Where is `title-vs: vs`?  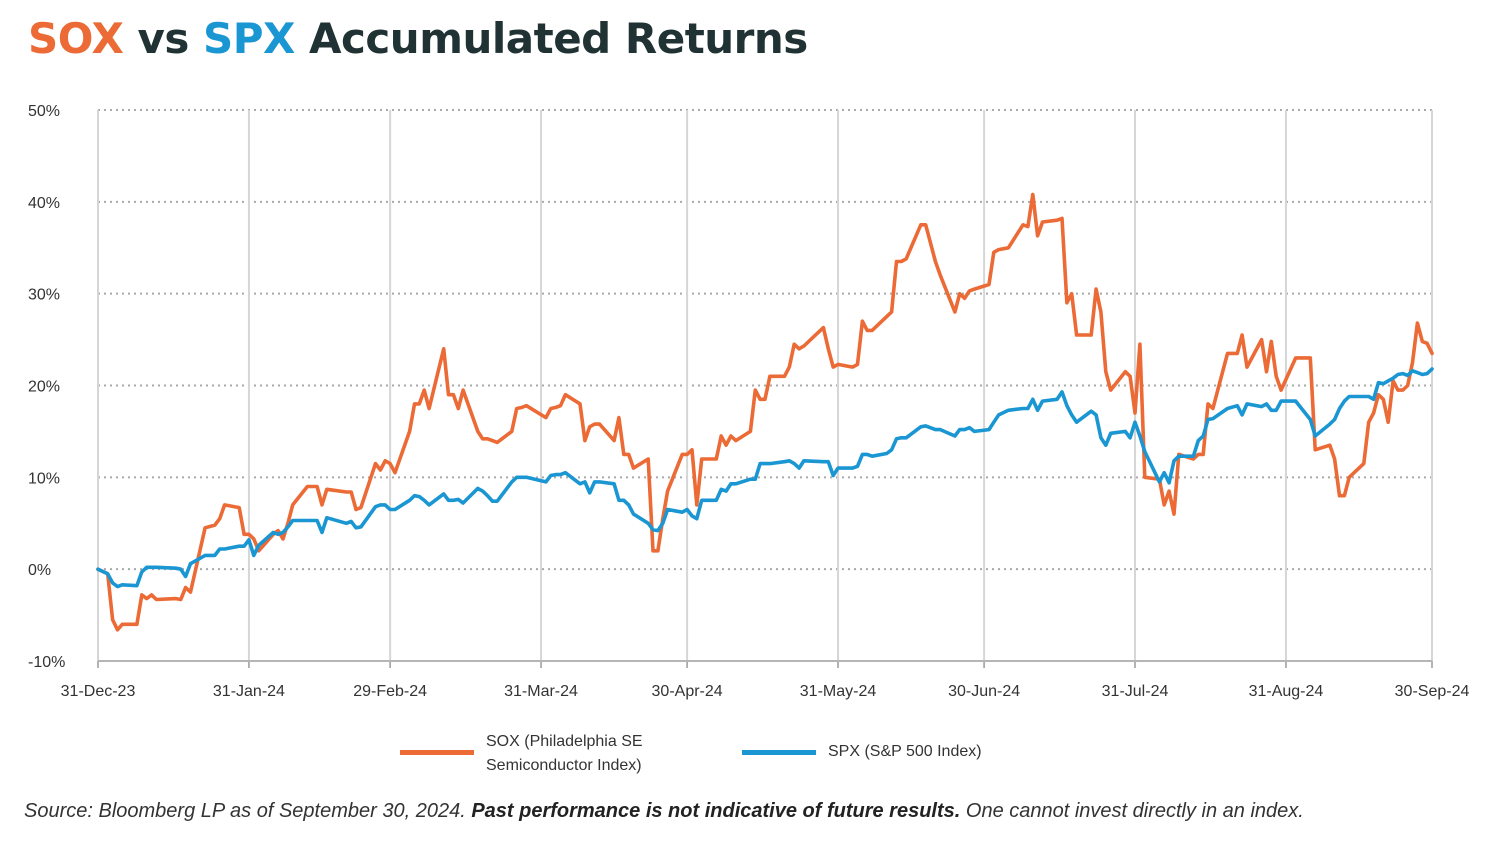 title-vs: vs is located at coordinates (163, 38).